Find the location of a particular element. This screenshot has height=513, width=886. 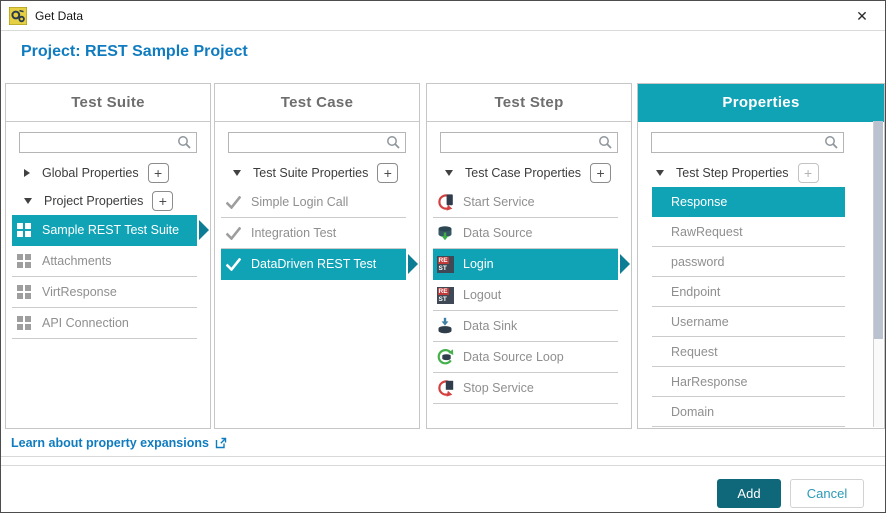

property-item-label: Response is located at coordinates (699, 201).